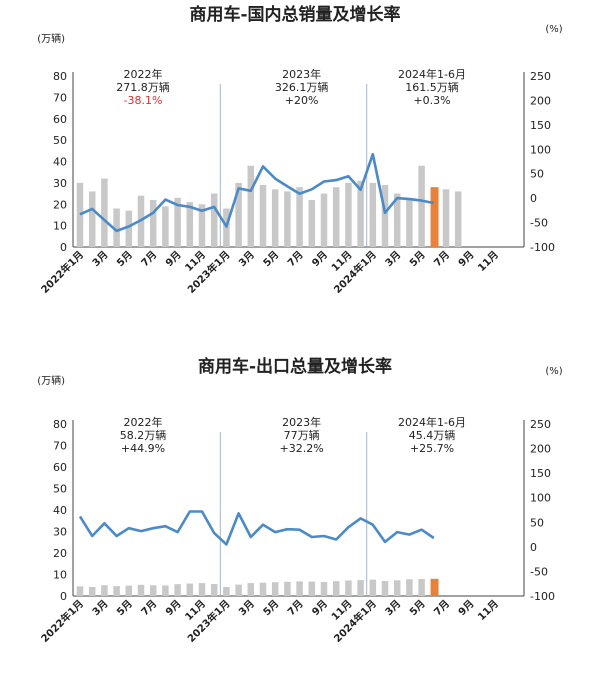  Describe the element at coordinates (553, 29) in the screenshot. I see `right-axis-unit: (%)` at that location.